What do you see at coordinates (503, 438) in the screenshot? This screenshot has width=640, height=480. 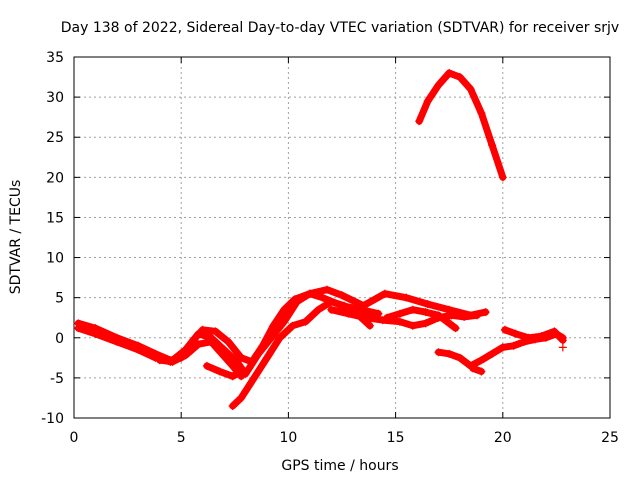 I see `x-tick-label: 20` at bounding box center [503, 438].